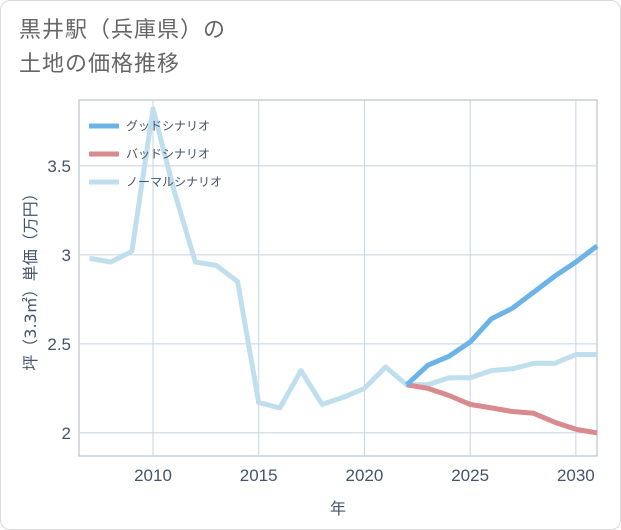 This screenshot has height=530, width=621. What do you see at coordinates (576, 475) in the screenshot?
I see `x-tick-label: 2030` at bounding box center [576, 475].